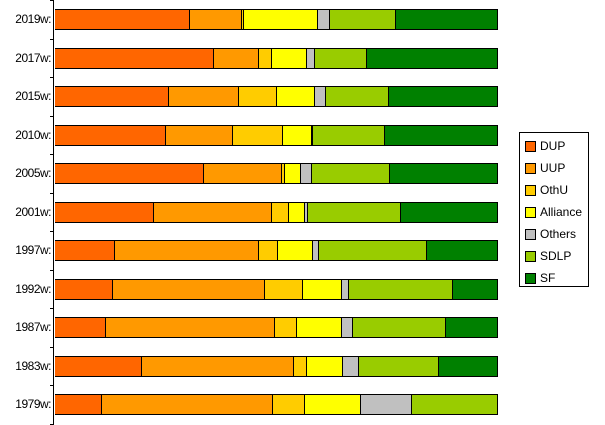  What do you see at coordinates (33, 250) in the screenshot?
I see `row-label: 1997w:` at bounding box center [33, 250].